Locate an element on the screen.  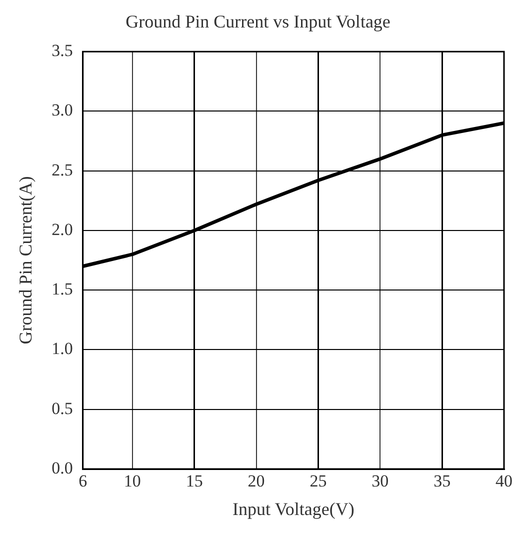
y-tick-label: 2.5 is located at coordinates (62, 170).